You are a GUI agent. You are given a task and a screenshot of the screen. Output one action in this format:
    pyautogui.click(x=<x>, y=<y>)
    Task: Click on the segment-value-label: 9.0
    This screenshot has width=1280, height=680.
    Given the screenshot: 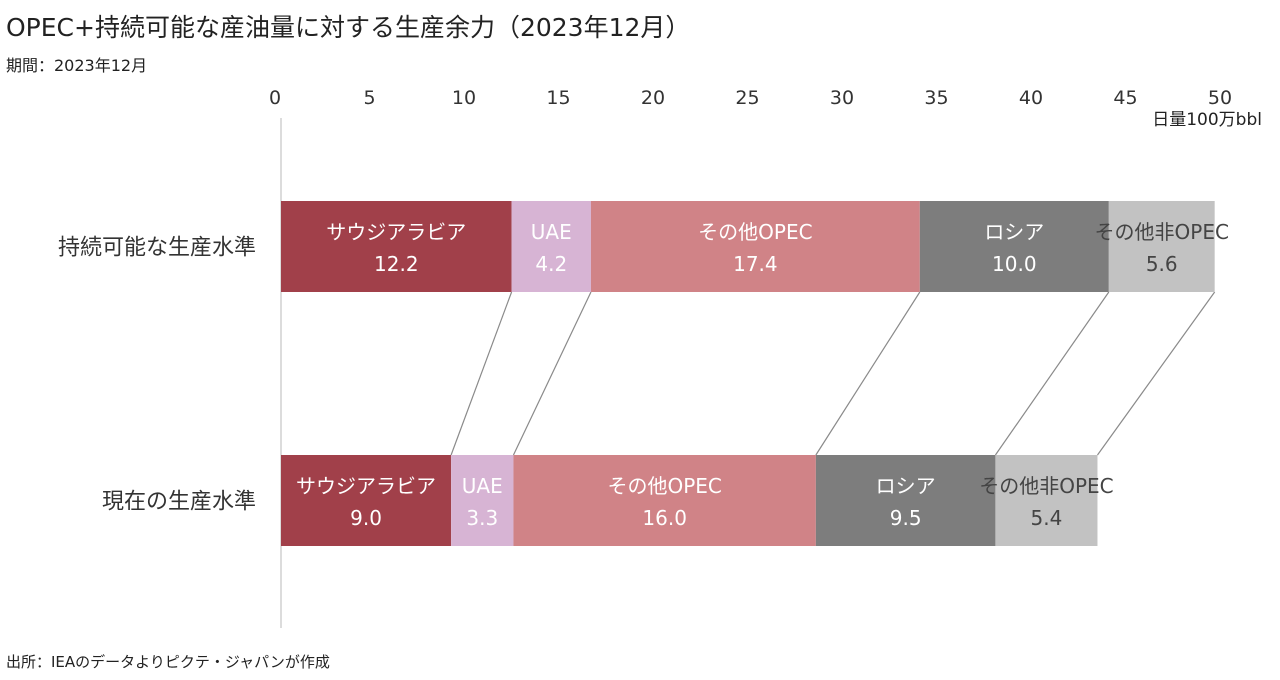 What is the action you would take?
    pyautogui.click(x=366, y=518)
    